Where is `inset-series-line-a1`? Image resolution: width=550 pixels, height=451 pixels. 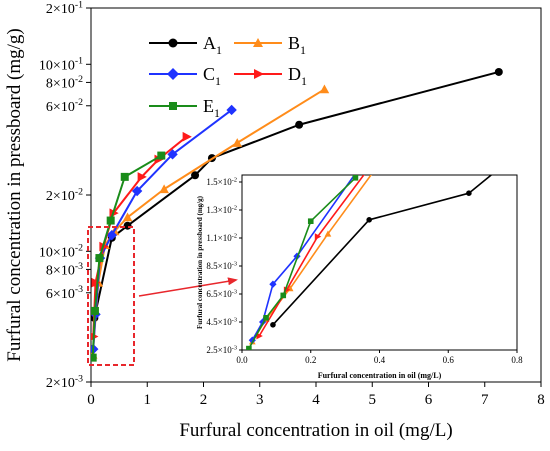 inset-series-line-a1 is located at coordinates (382, 250).